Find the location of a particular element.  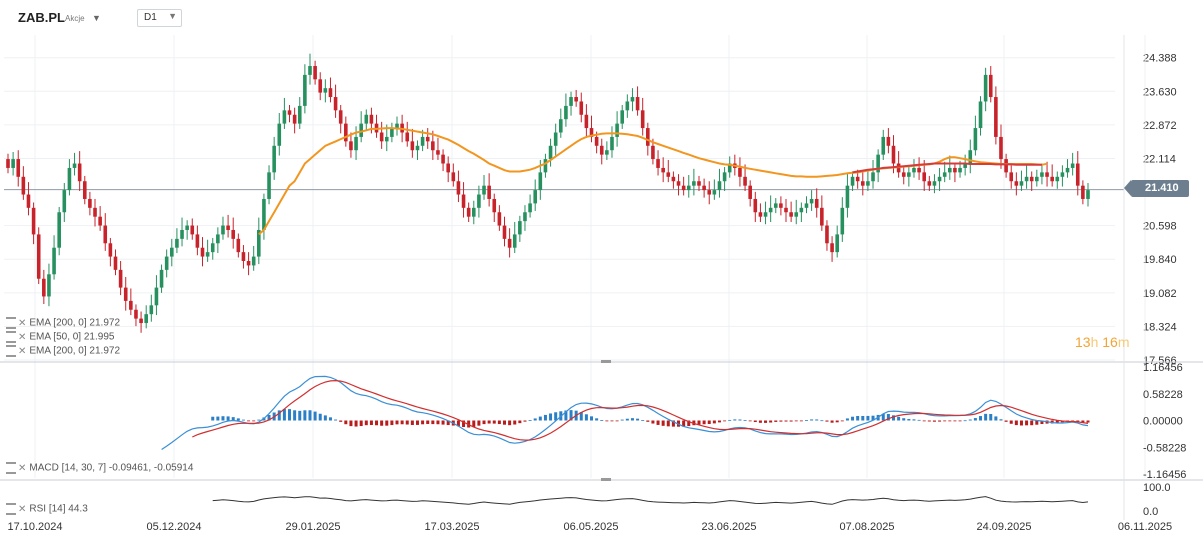

time-tick-label: 17.03.2025 is located at coordinates (451, 527).